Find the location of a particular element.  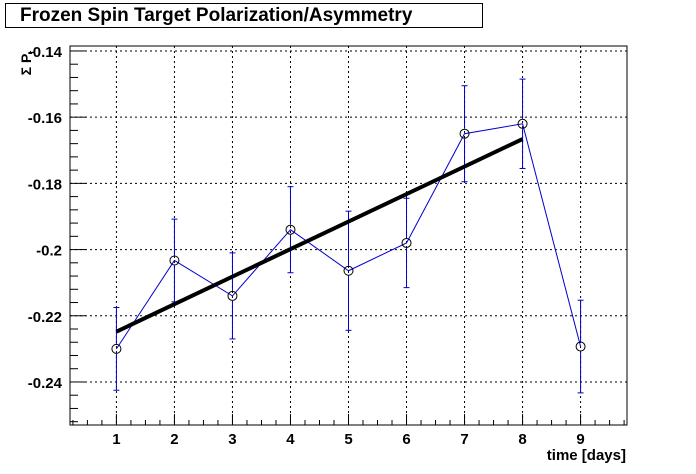

y-tick-label: -0.16 is located at coordinates (45, 118).